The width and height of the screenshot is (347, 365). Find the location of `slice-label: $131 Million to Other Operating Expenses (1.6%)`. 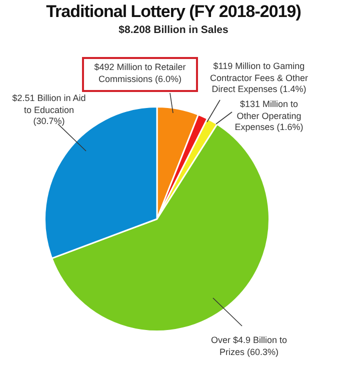

slice-label: $131 Million to Other Operating Expenses (1.6%) is located at coordinates (269, 116).